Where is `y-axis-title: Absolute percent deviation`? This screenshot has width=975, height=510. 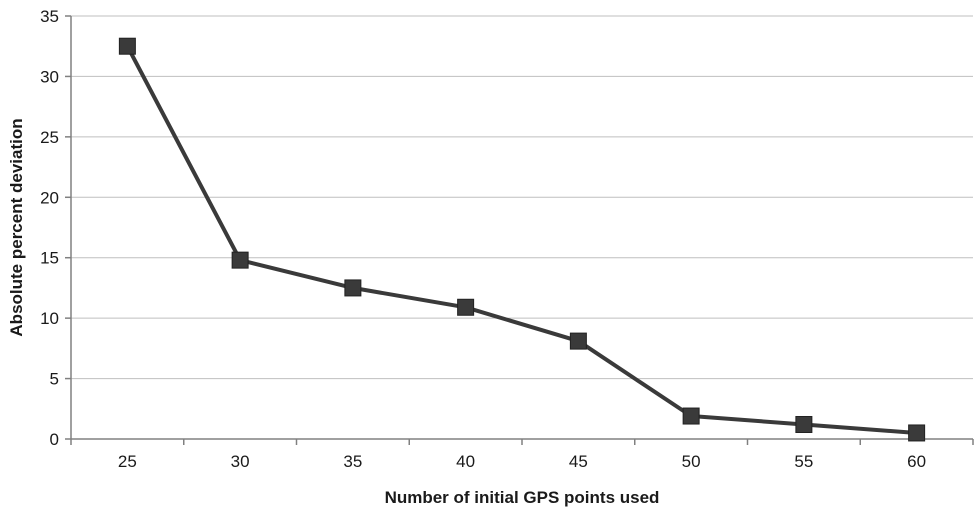
y-axis-title: Absolute percent deviation is located at coordinates (16, 227).